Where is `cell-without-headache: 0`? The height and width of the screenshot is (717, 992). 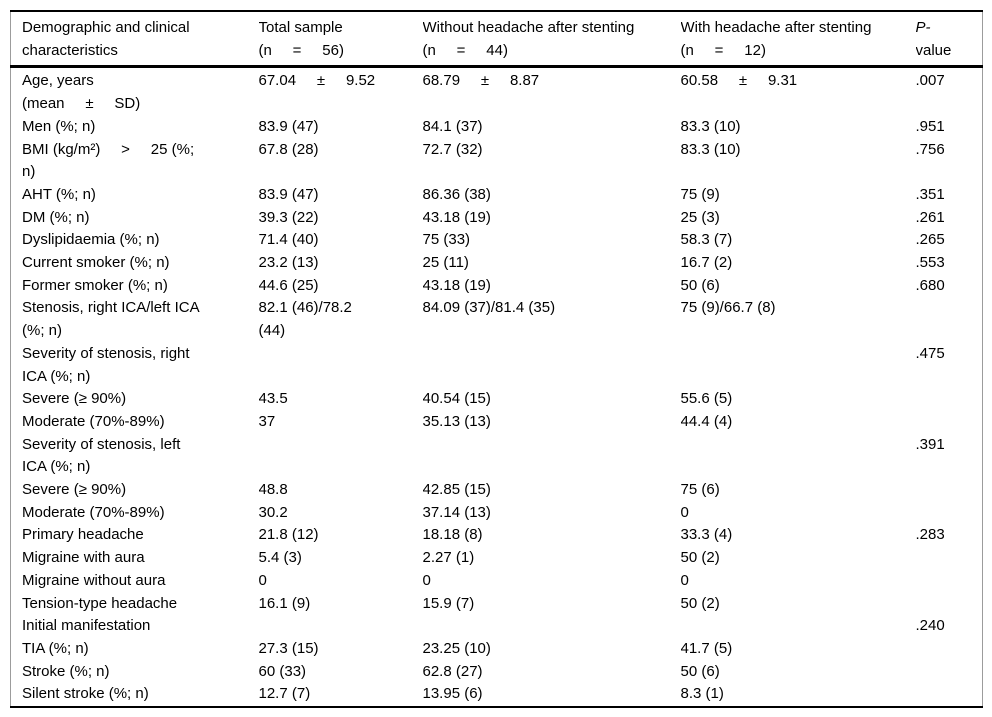
cell-without-headache: 0 is located at coordinates (426, 580).